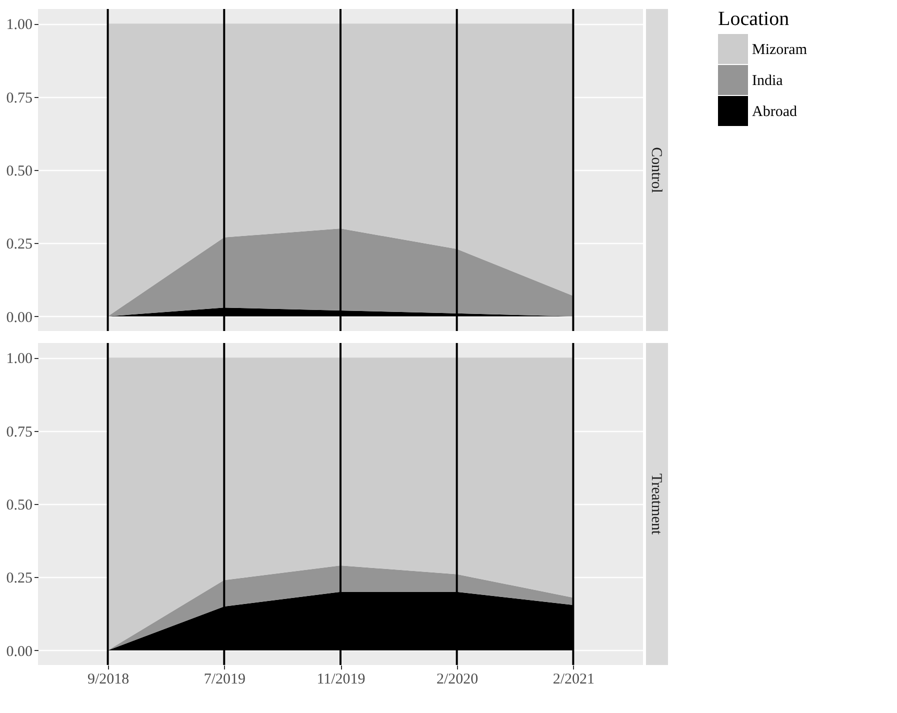  Describe the element at coordinates (108, 680) in the screenshot. I see `x-tick-label: 9/2018` at that location.